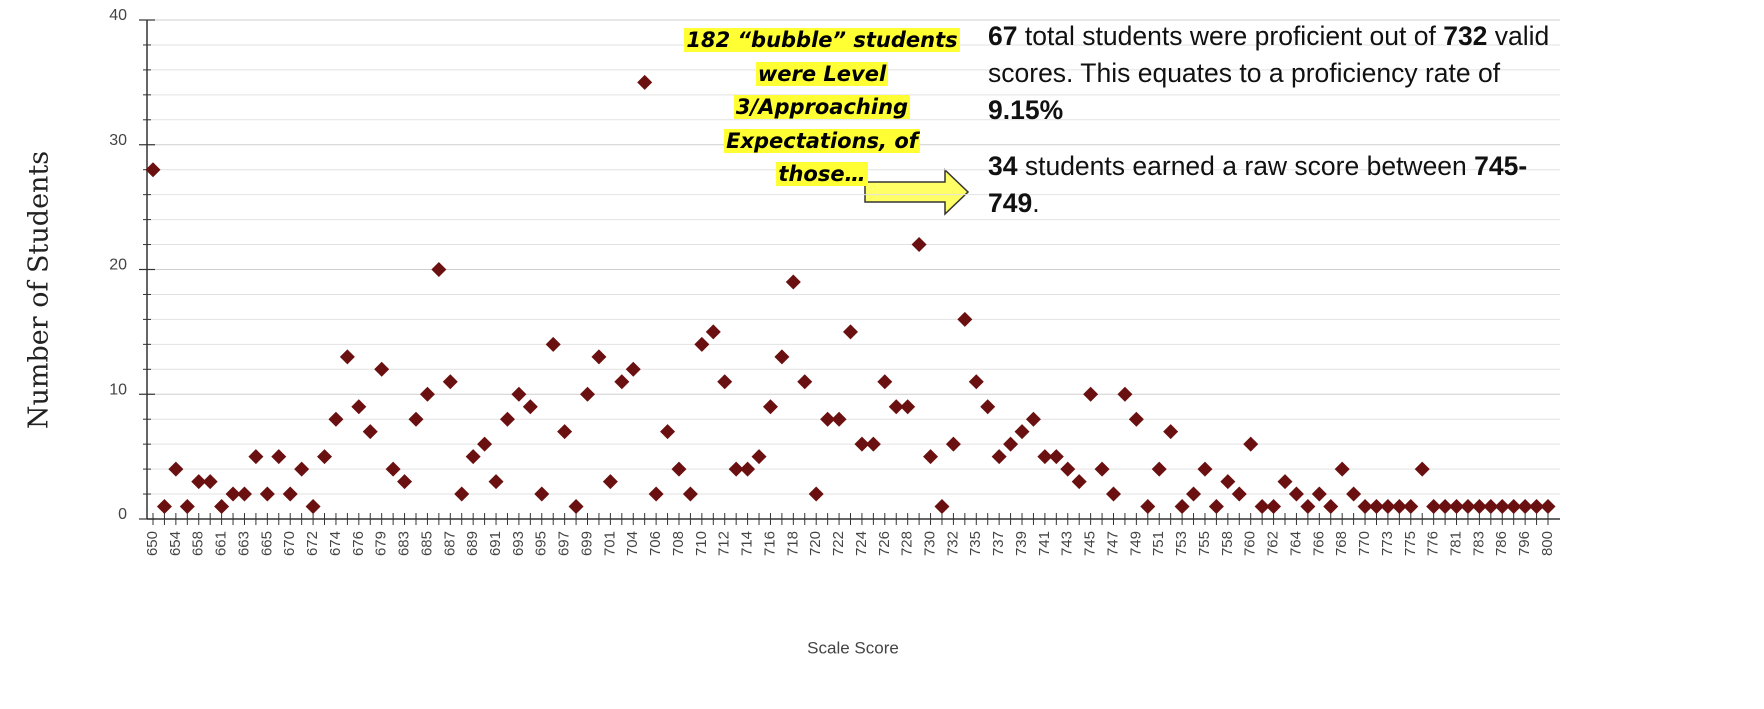 Image resolution: width=1764 pixels, height=709 pixels. I want to click on x-tick-label: 751, so click(1158, 543).